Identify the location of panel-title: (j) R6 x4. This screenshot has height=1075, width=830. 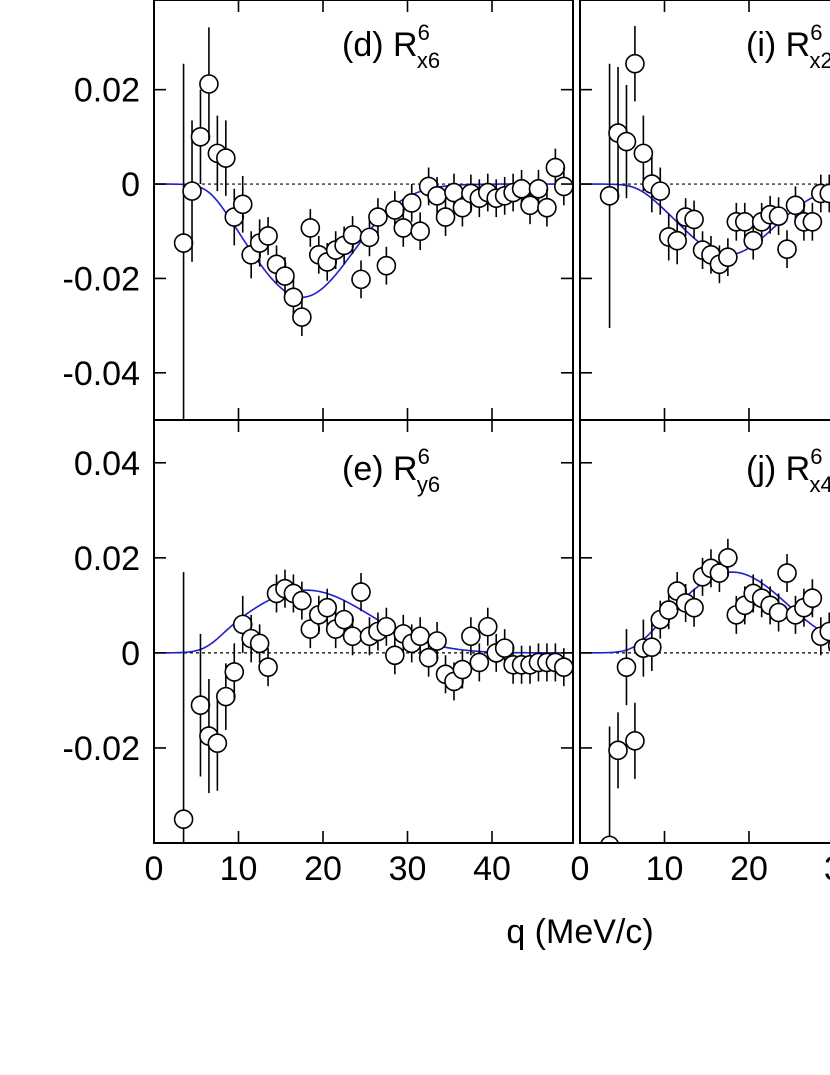
(788, 470).